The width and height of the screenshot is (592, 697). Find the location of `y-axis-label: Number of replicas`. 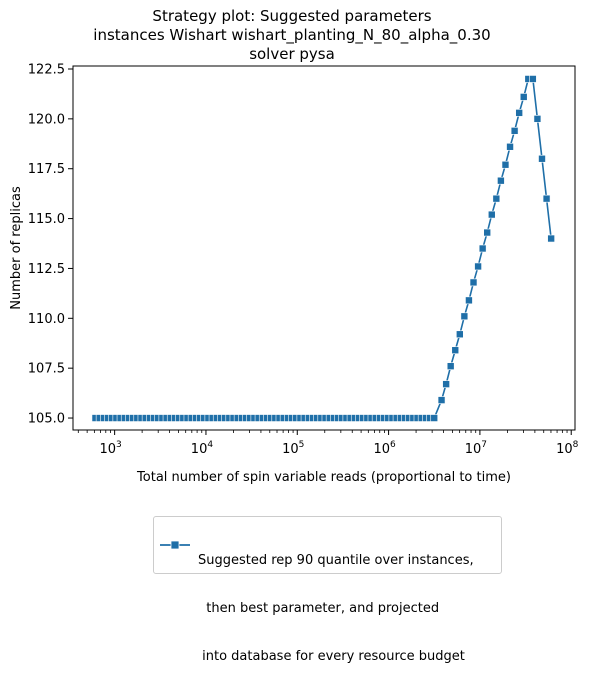

y-axis-label: Number of replicas is located at coordinates (16, 248).